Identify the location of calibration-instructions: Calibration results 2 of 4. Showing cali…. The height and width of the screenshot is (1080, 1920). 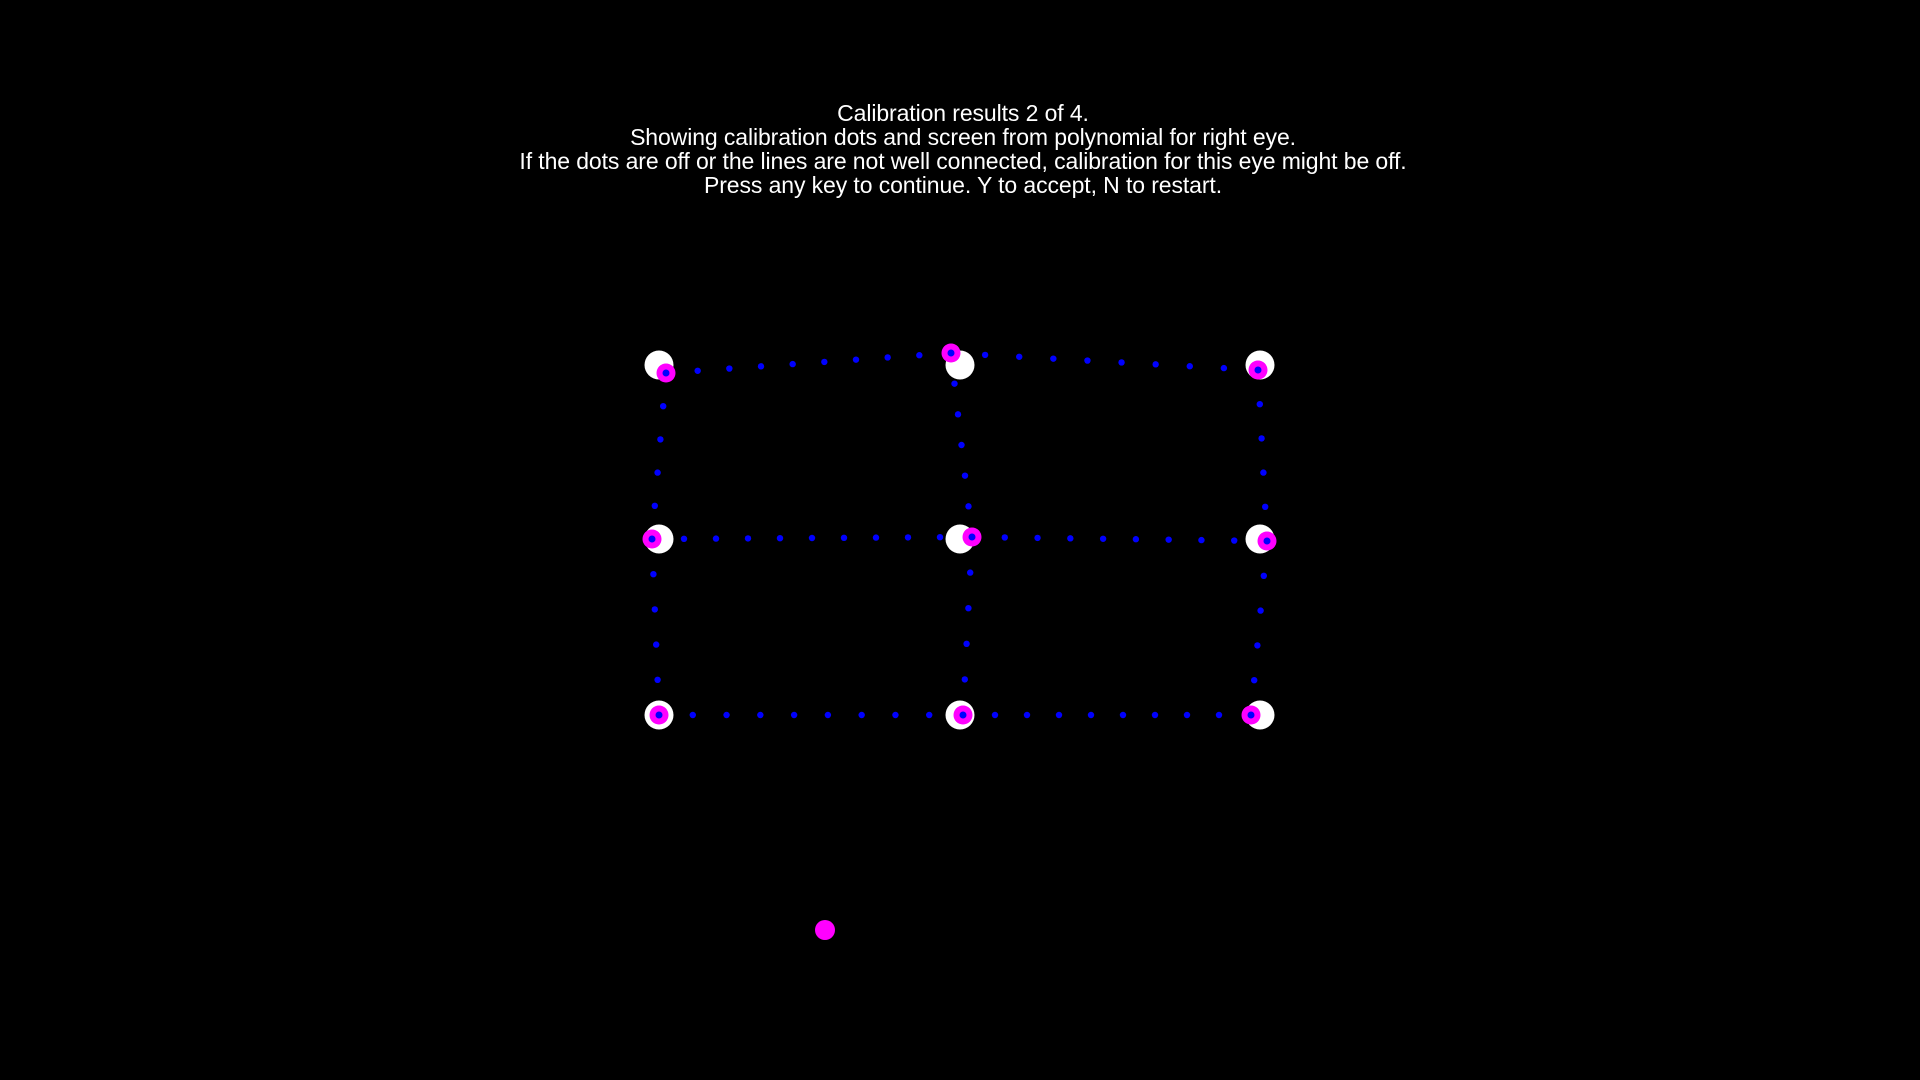
(960, 149).